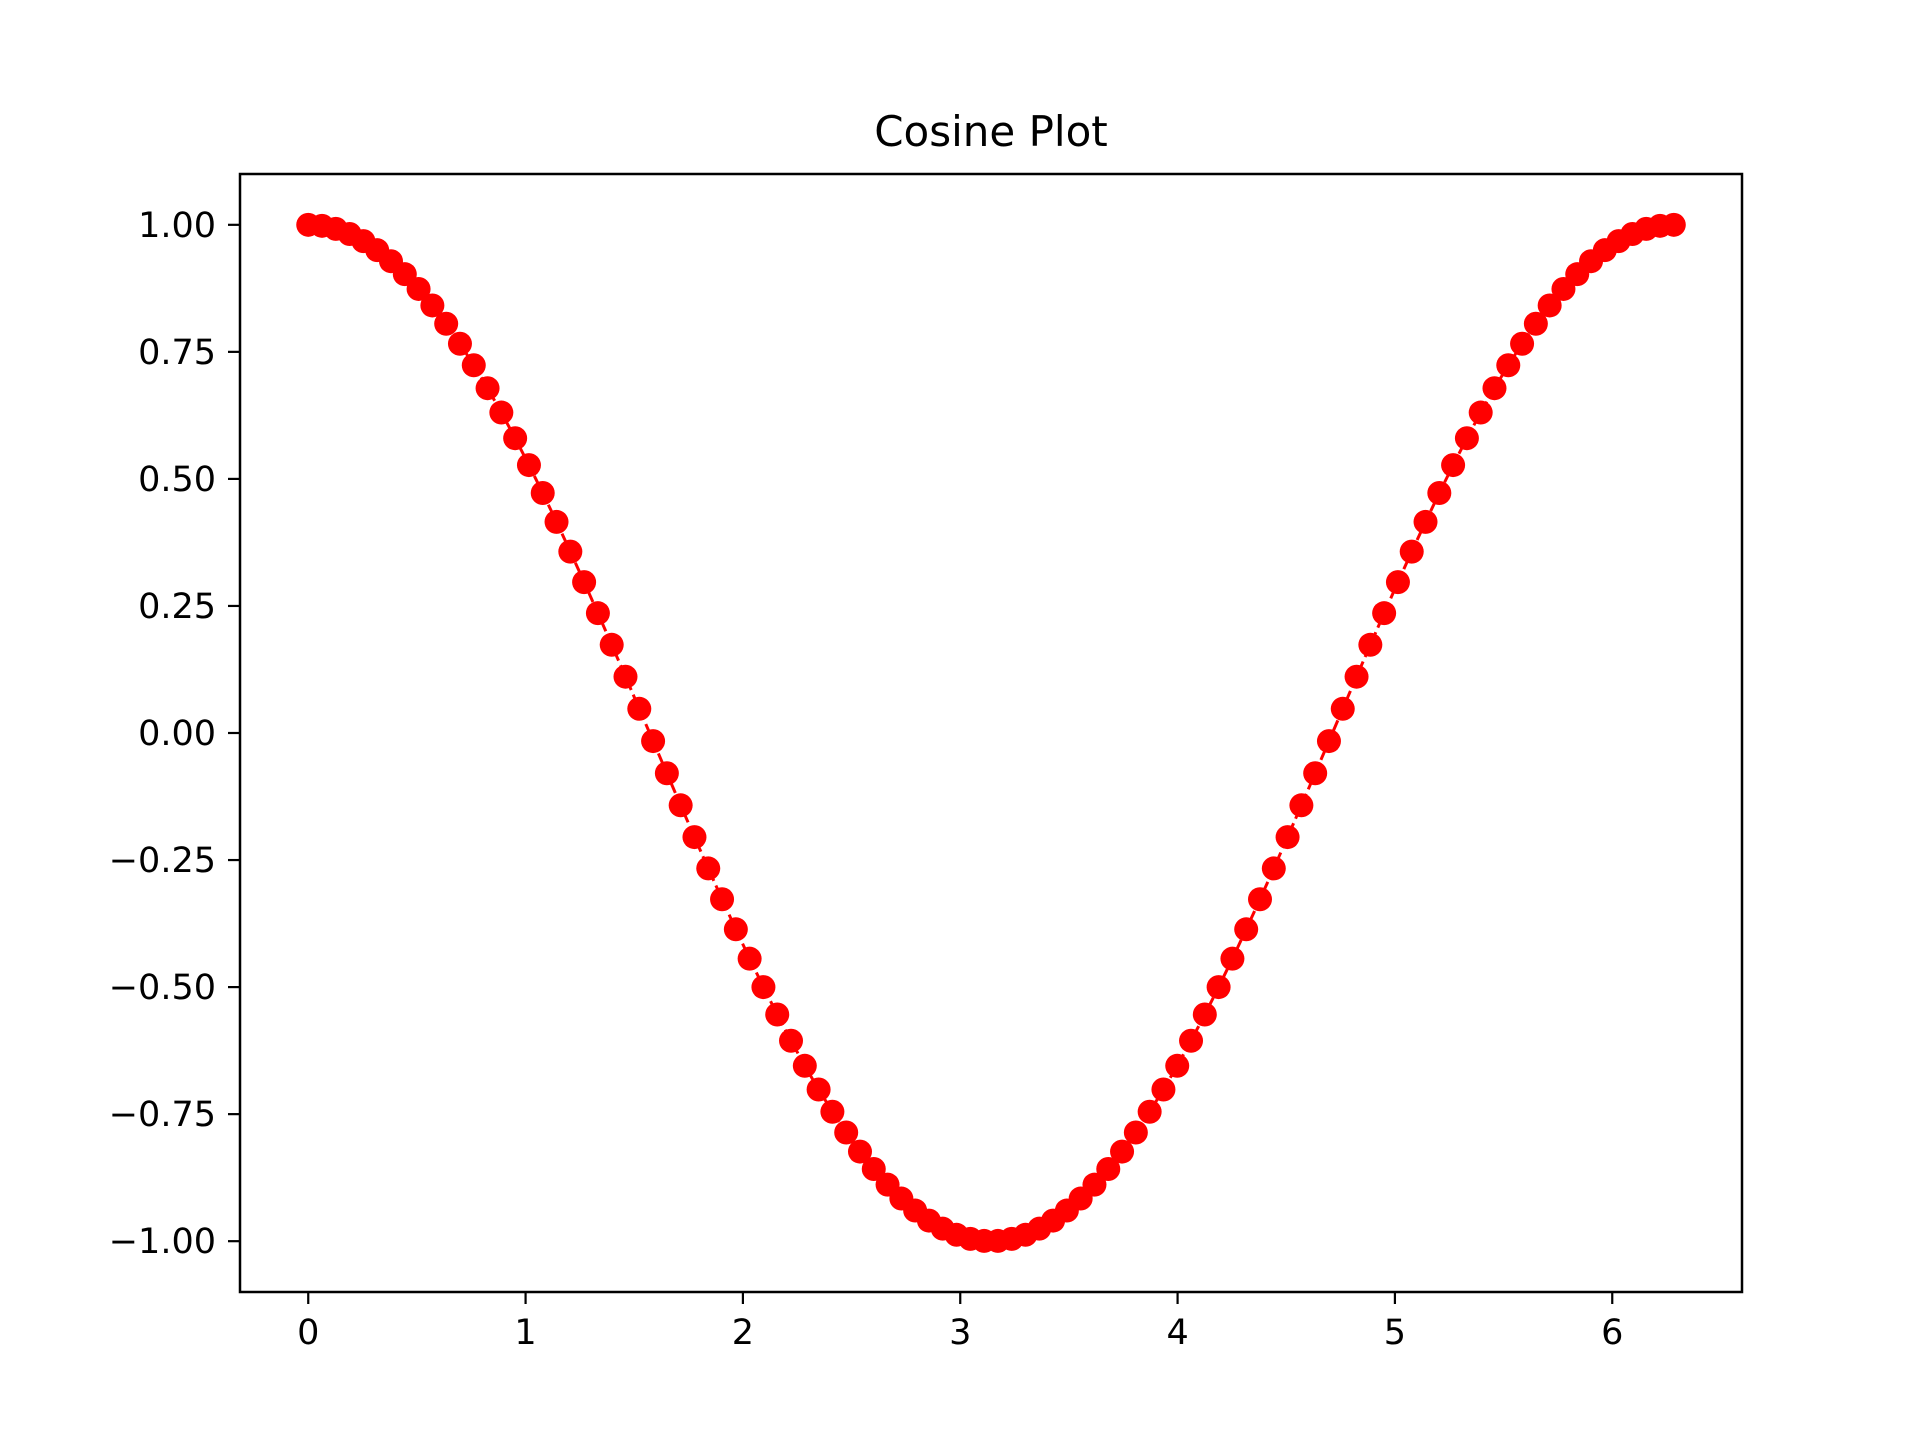 This screenshot has width=1920, height=1440. Describe the element at coordinates (162, 1115) in the screenshot. I see `y-tick-label: −0.75` at that location.